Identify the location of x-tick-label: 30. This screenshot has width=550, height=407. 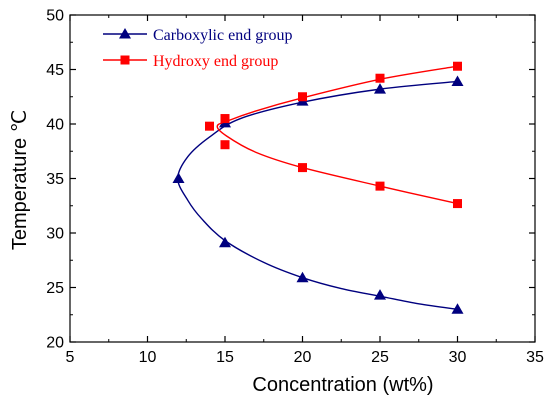
(458, 357).